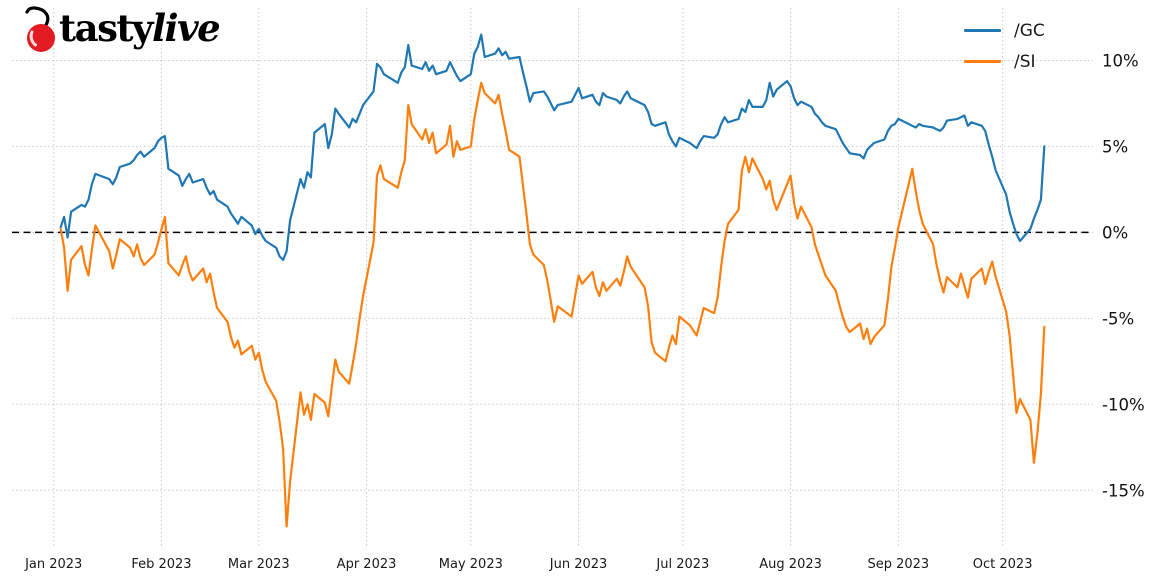  I want to click on x-tick-label: Feb 2023, so click(161, 564).